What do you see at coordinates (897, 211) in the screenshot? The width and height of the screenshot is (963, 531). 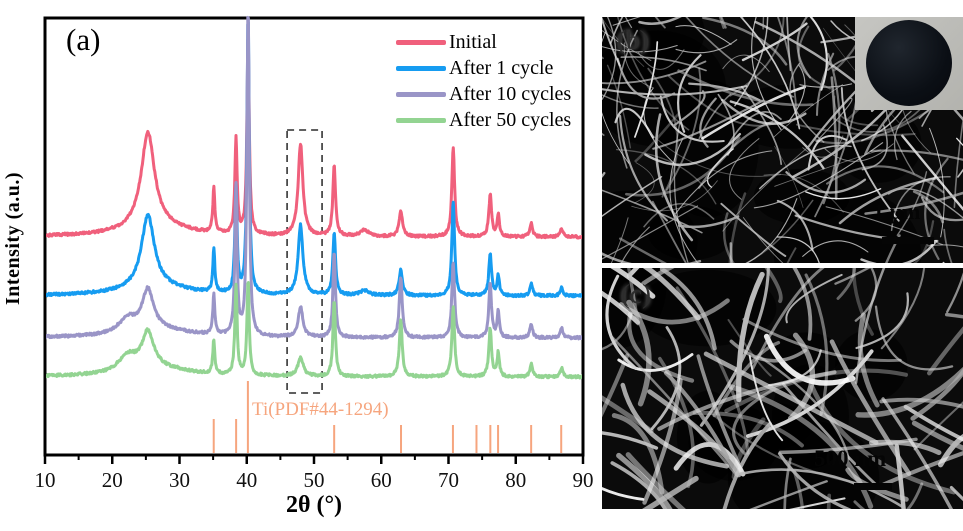 I see `scale-label-b: 1 μm` at bounding box center [897, 211].